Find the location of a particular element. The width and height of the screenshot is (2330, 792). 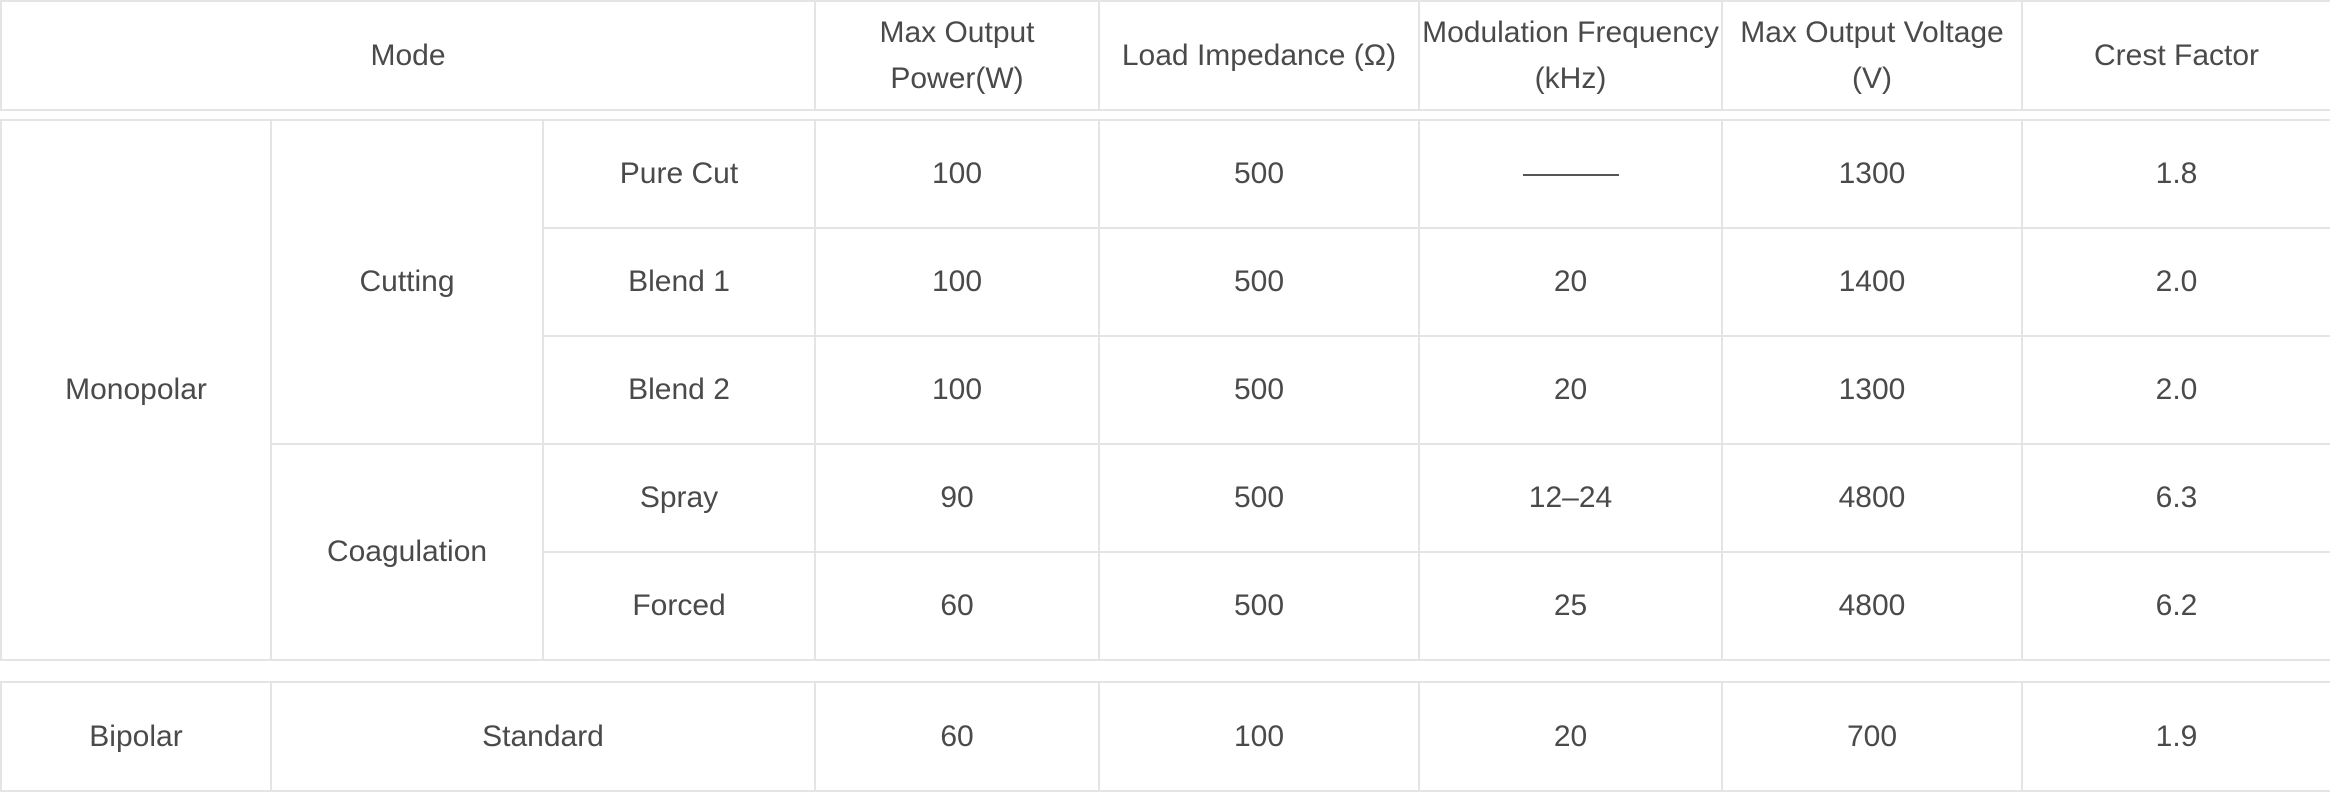

impedance-cell: 100 is located at coordinates (1259, 736).